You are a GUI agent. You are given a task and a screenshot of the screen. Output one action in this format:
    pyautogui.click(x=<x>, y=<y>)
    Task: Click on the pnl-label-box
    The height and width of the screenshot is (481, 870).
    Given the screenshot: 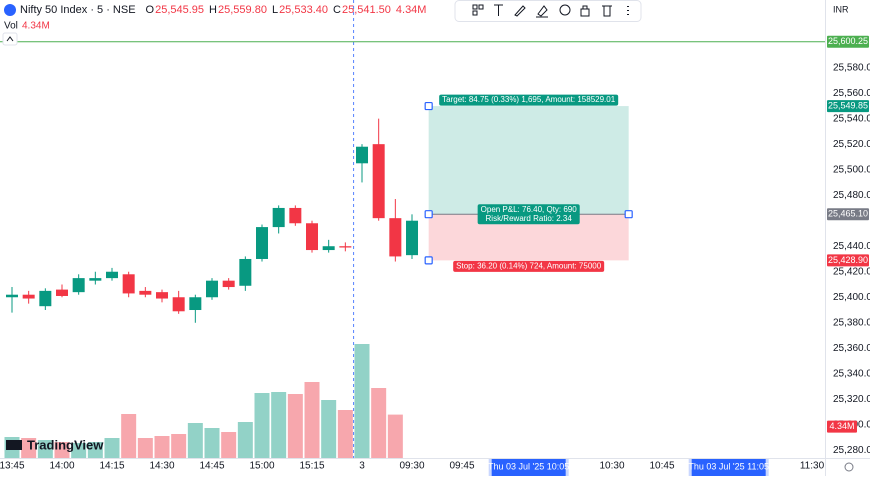 What is the action you would take?
    pyautogui.click(x=528, y=214)
    